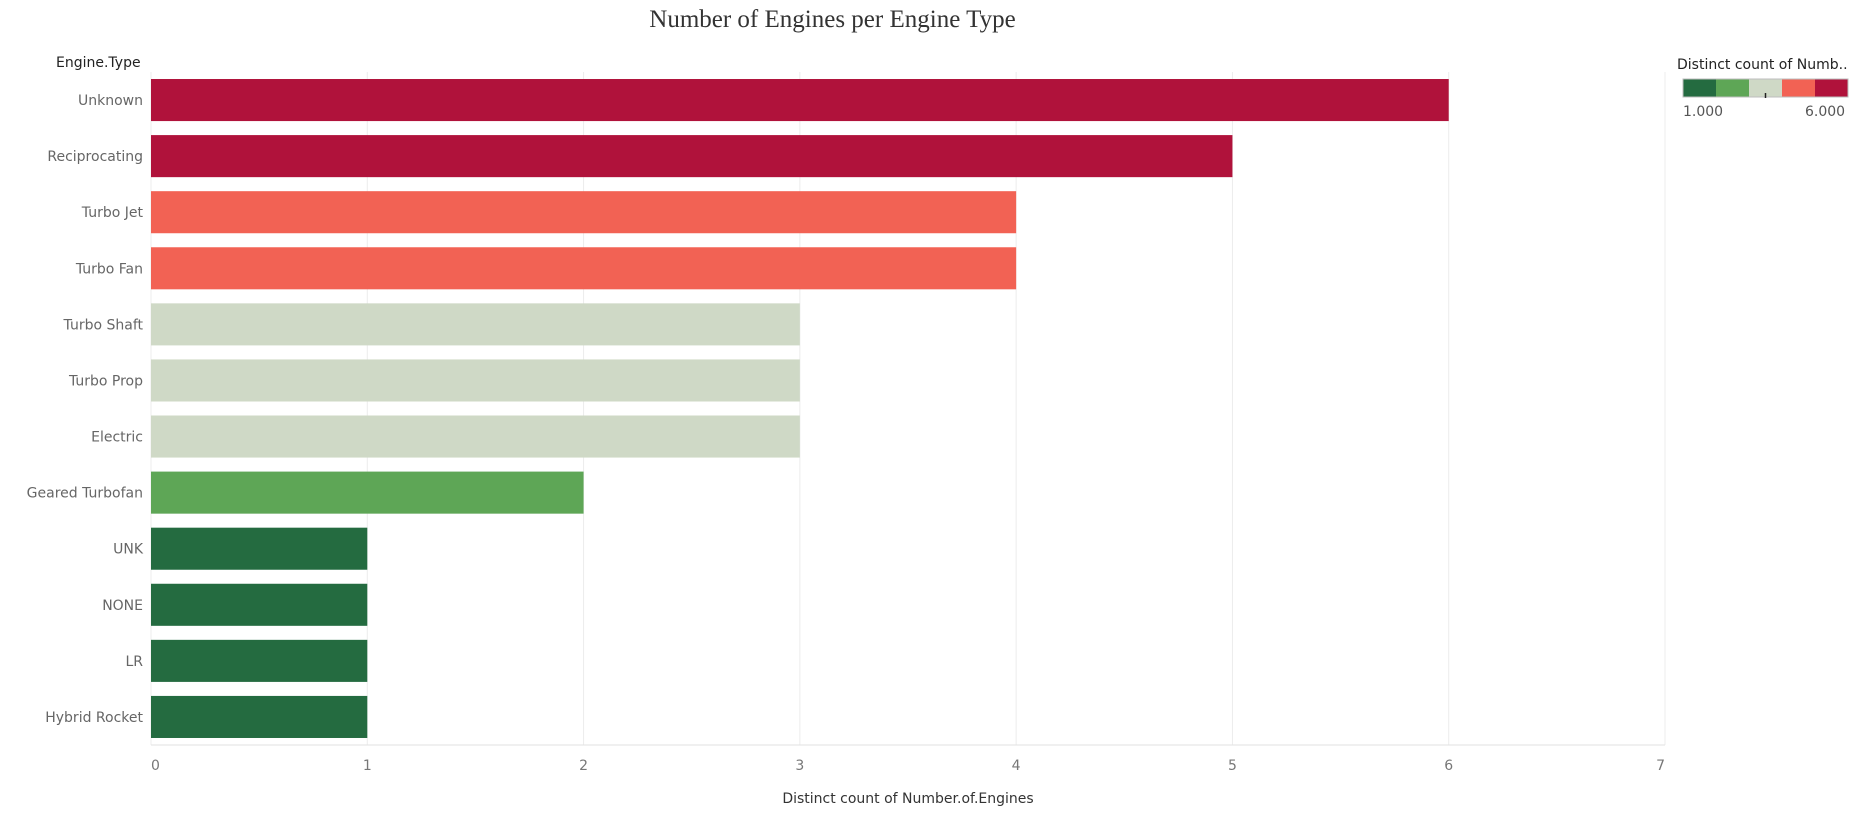 The image size is (1853, 816). What do you see at coordinates (1762, 65) in the screenshot?
I see `legend-title: Distinct count of Numb..` at bounding box center [1762, 65].